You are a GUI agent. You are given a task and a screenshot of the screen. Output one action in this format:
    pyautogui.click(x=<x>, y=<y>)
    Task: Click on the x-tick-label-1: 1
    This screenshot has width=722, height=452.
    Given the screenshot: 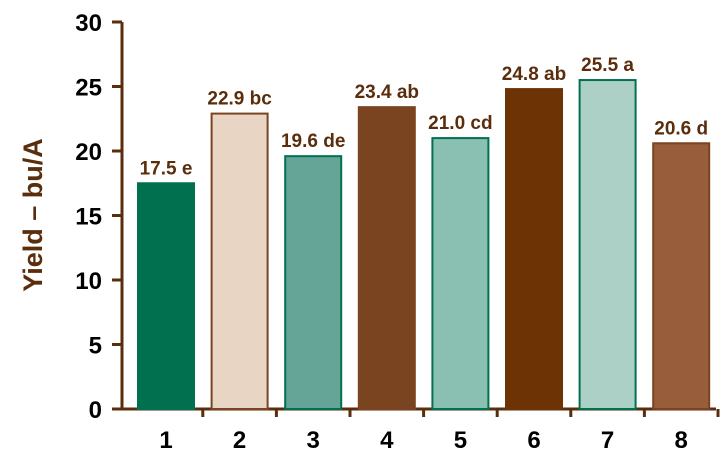 What is the action you would take?
    pyautogui.click(x=165, y=439)
    